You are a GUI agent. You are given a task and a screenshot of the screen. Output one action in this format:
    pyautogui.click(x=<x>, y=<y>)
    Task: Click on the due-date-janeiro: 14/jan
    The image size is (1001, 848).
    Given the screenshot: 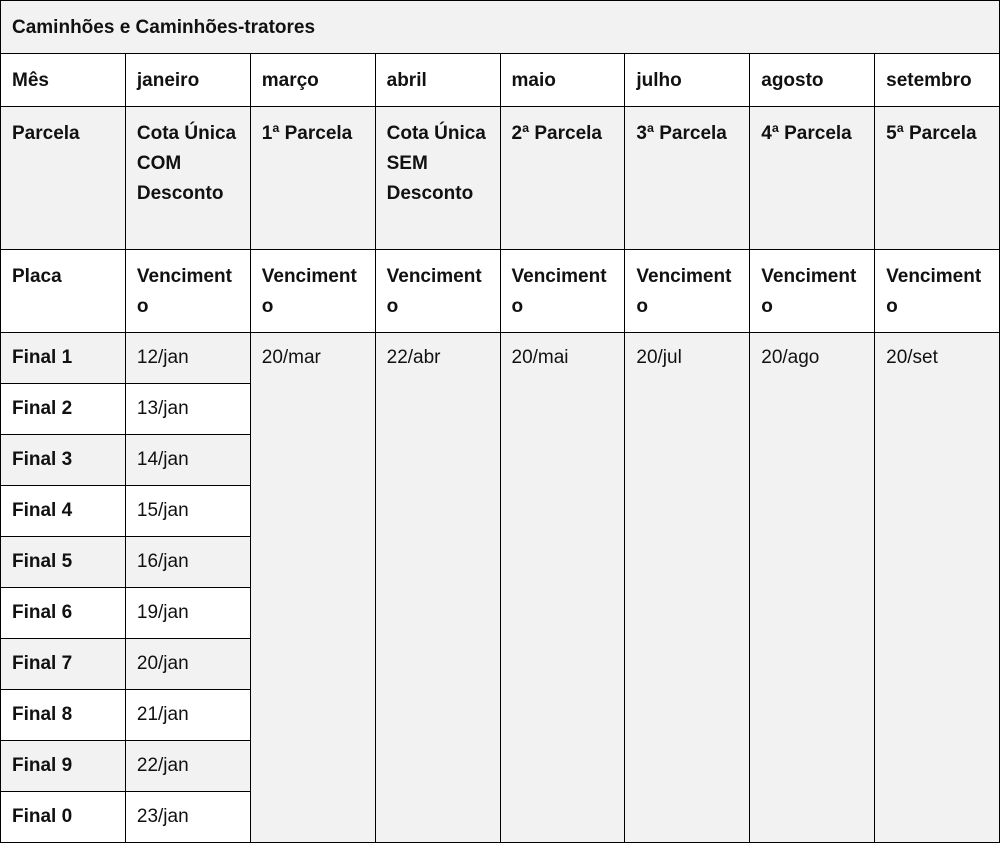 What is the action you would take?
    pyautogui.click(x=187, y=460)
    